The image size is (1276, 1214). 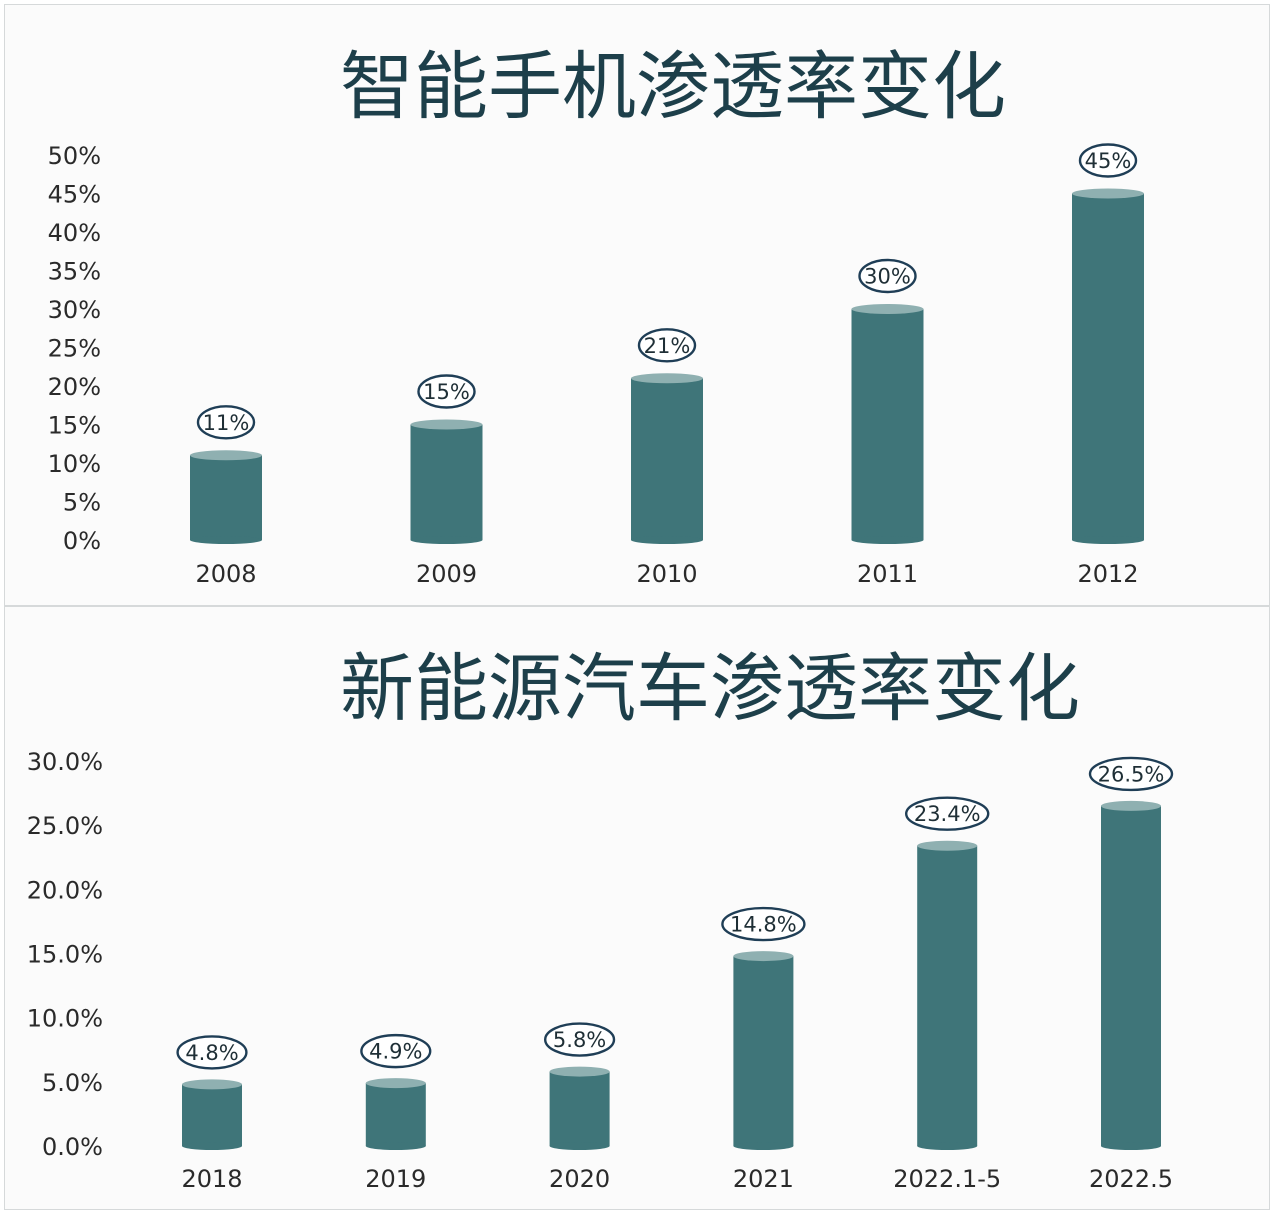 I want to click on y-tick-label: 15.0%, so click(x=65, y=955).